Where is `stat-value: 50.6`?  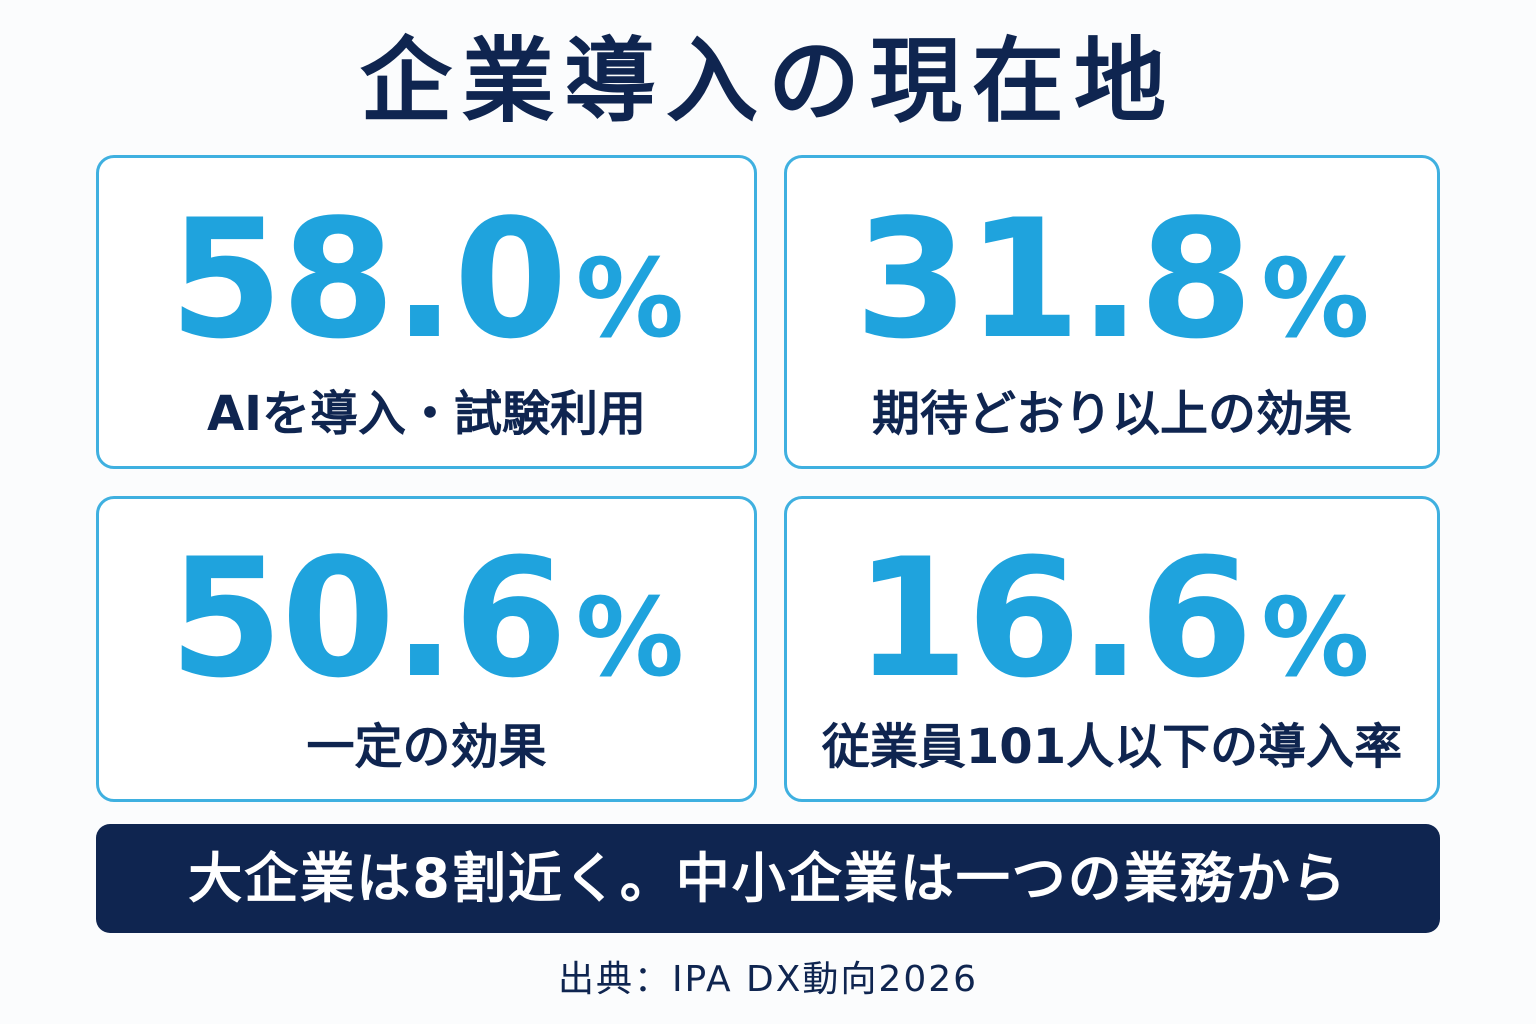
stat-value: 50.6 is located at coordinates (368, 618).